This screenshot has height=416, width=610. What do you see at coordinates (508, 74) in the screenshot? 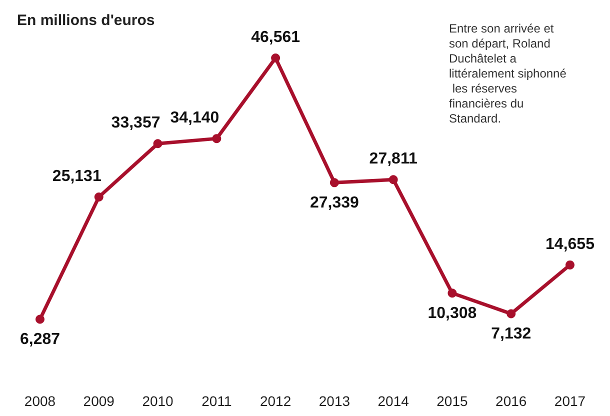
I see `annotation: Entre son arrivée et son départ, Roland Duchâtelet a littéralement siphonné les réserves financières du Standard.` at bounding box center [508, 74].